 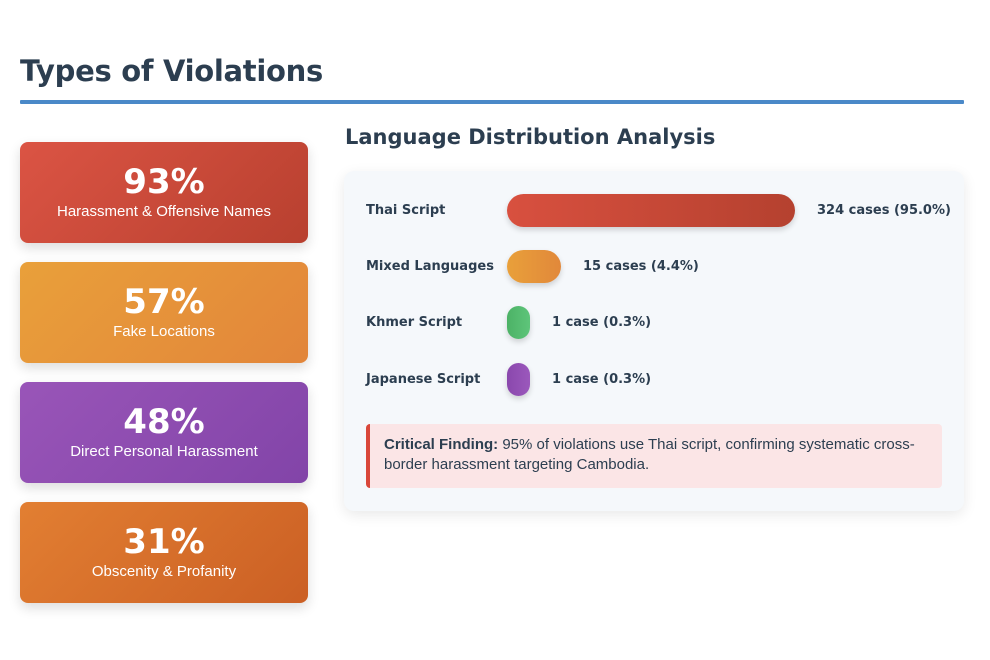 What do you see at coordinates (164, 422) in the screenshot?
I see `stat-value: 48%` at bounding box center [164, 422].